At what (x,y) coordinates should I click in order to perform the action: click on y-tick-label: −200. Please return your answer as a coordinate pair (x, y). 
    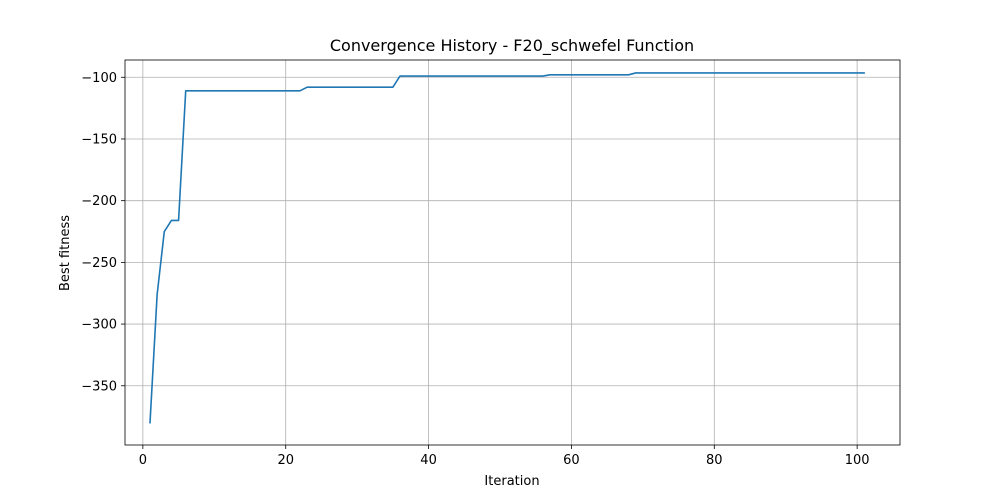
    Looking at the image, I should click on (99, 201).